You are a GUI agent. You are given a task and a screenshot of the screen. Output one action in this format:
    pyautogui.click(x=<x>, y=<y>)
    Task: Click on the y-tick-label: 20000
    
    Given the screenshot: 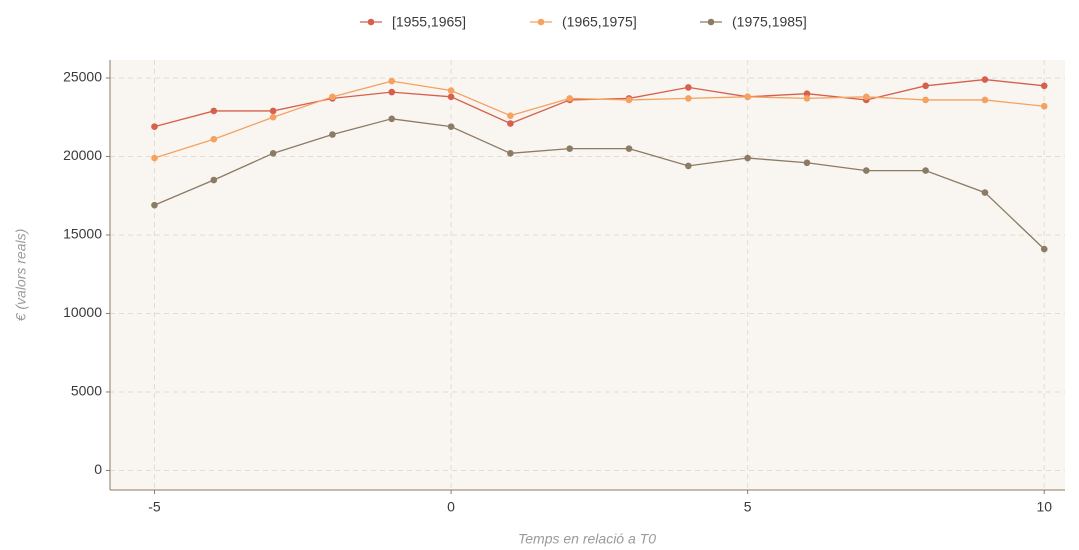 What is the action you would take?
    pyautogui.click(x=82, y=155)
    